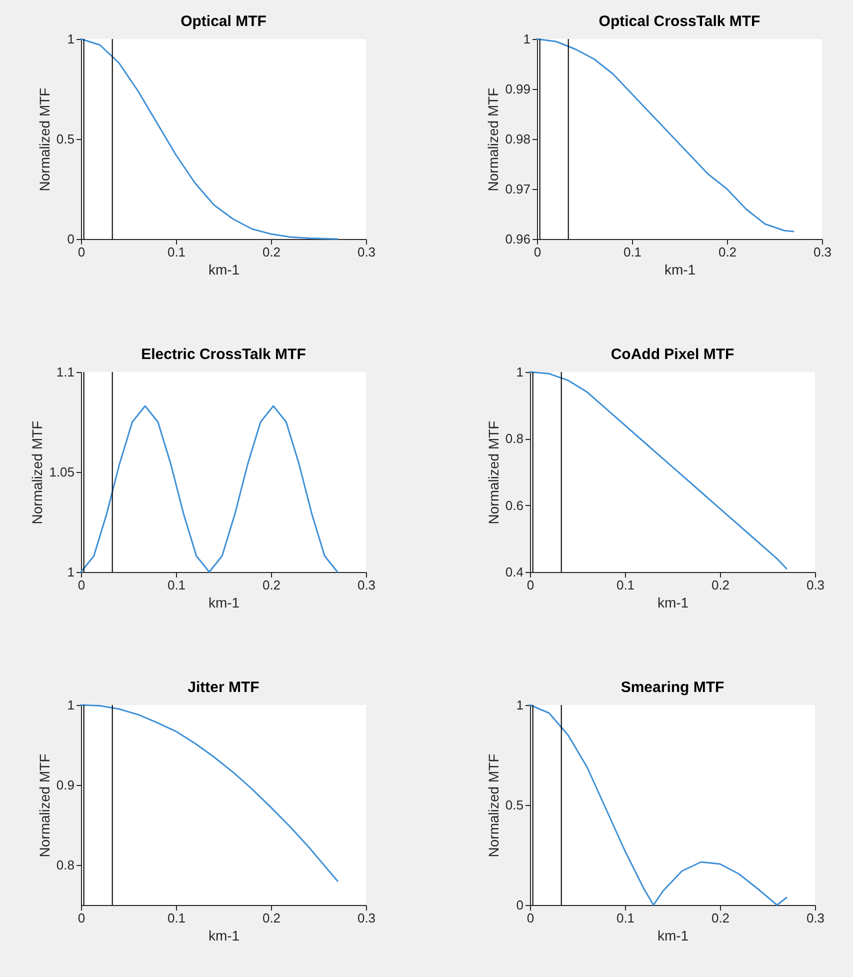 Image resolution: width=853 pixels, height=977 pixels. What do you see at coordinates (679, 21) in the screenshot?
I see `chart-title: Optical CrossTalk MTF` at bounding box center [679, 21].